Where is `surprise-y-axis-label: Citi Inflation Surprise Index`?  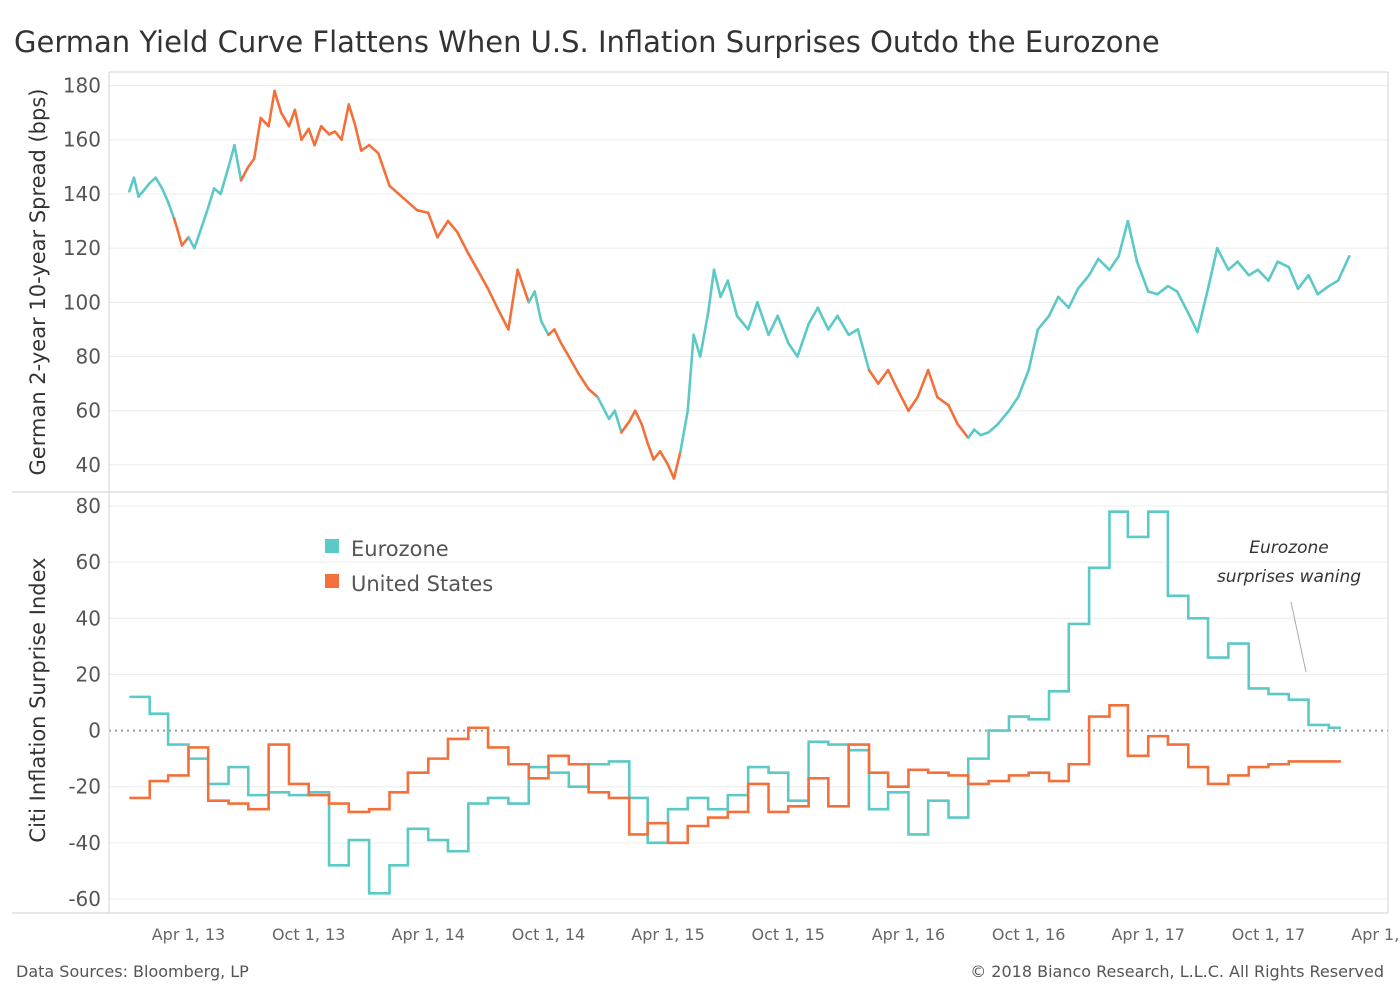 surprise-y-axis-label: Citi Inflation Surprise Index is located at coordinates (38, 699).